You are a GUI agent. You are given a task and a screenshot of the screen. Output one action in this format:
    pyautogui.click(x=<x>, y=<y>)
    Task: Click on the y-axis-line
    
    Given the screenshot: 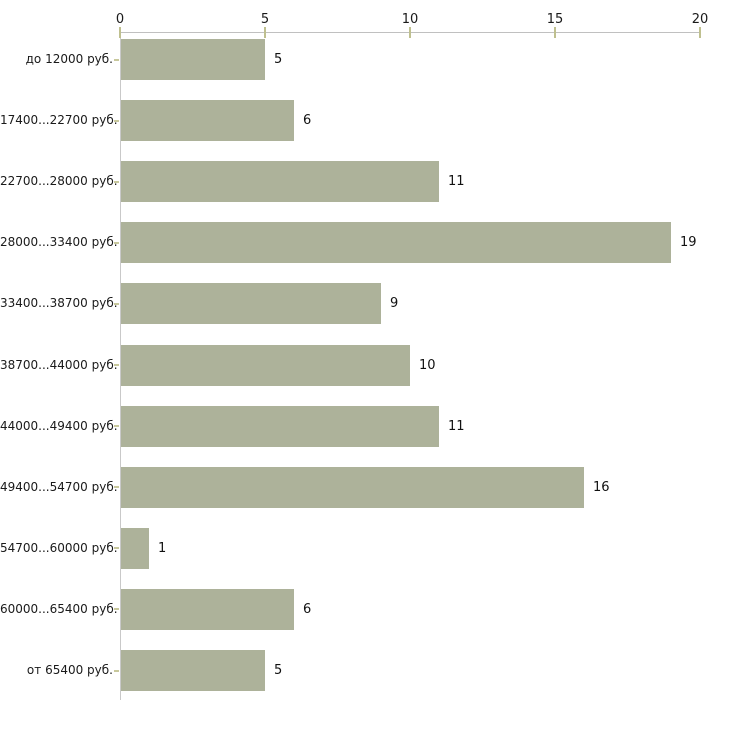 What is the action you would take?
    pyautogui.click(x=120, y=366)
    